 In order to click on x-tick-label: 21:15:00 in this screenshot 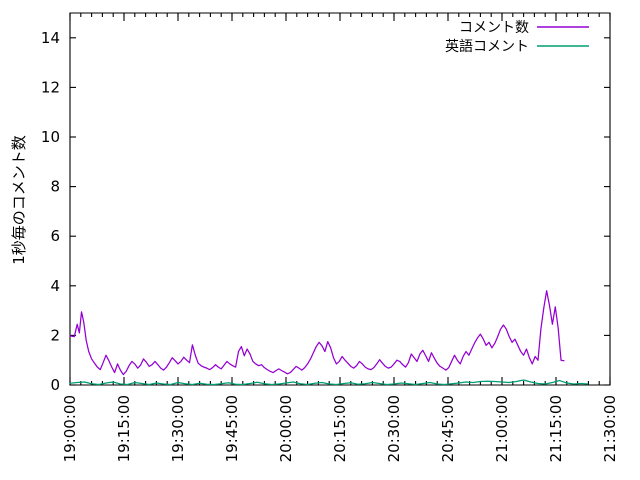, I will do `click(556, 428)`.